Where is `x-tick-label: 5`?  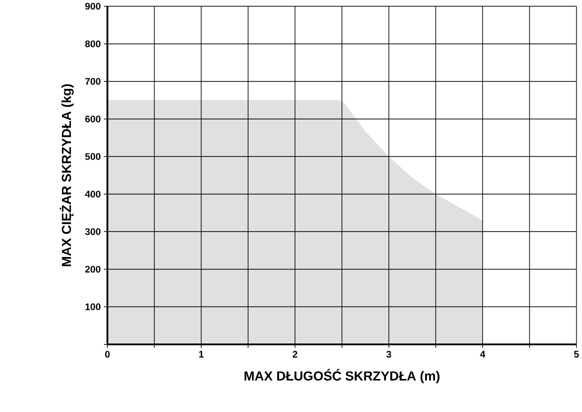
x-tick-label: 5 is located at coordinates (576, 354).